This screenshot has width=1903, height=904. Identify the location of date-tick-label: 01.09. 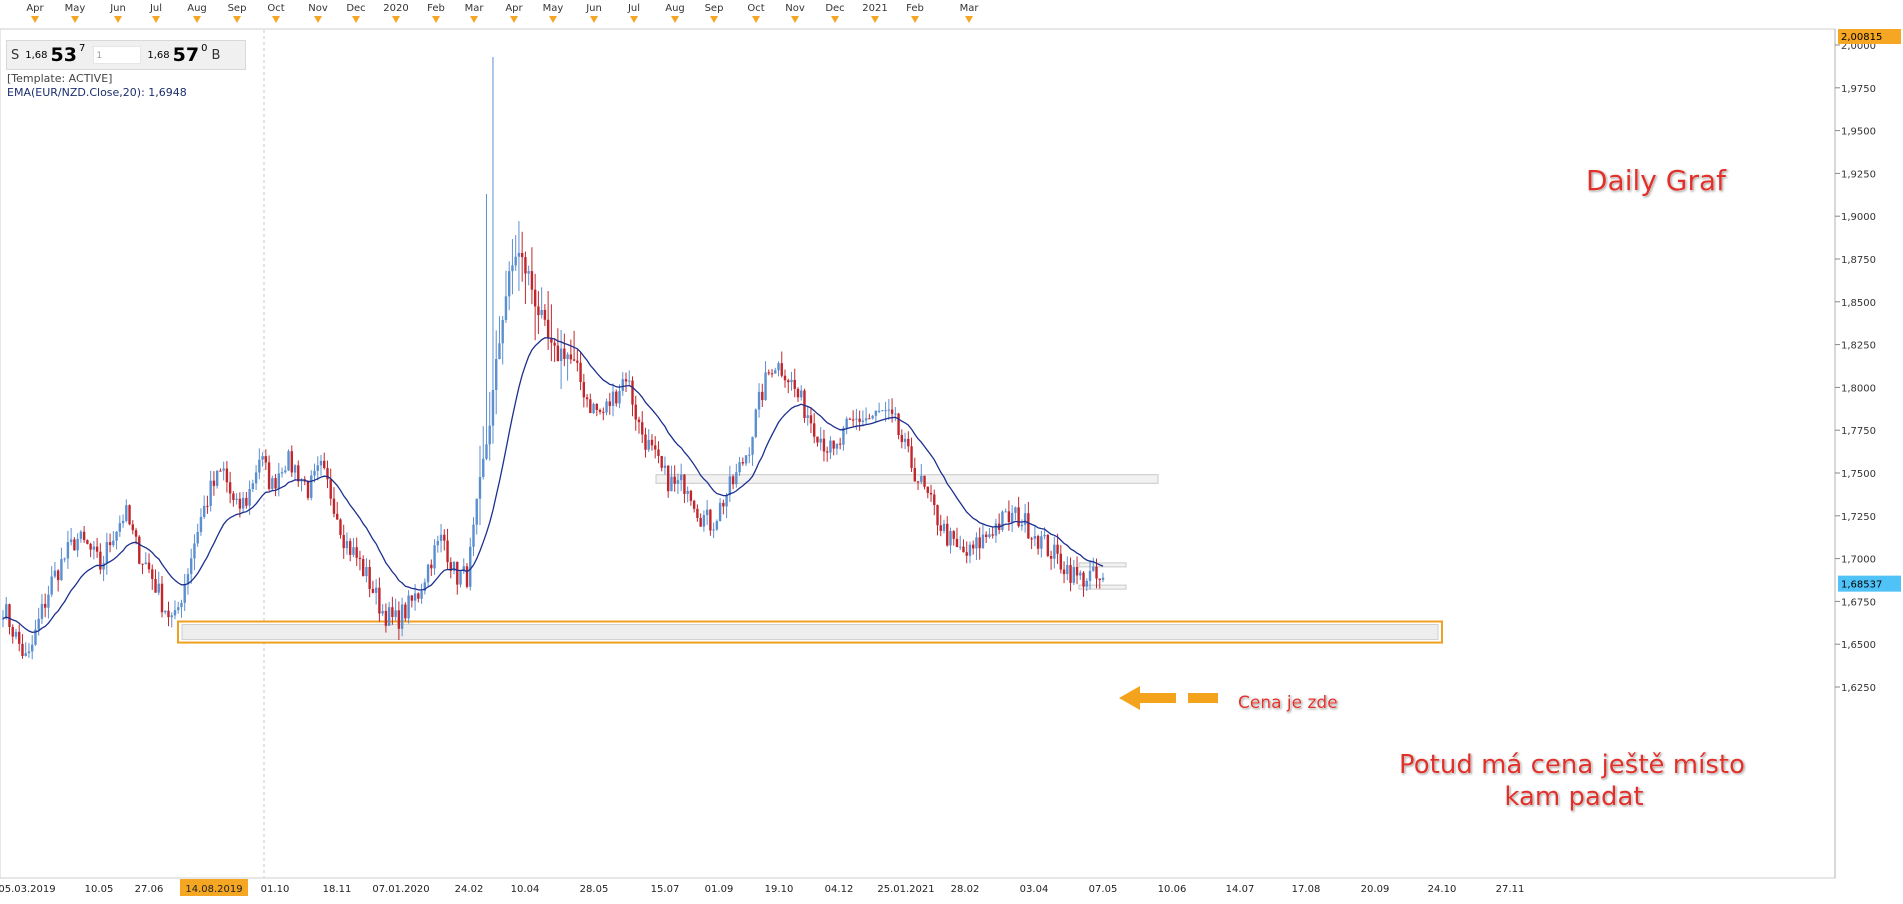
(719, 889).